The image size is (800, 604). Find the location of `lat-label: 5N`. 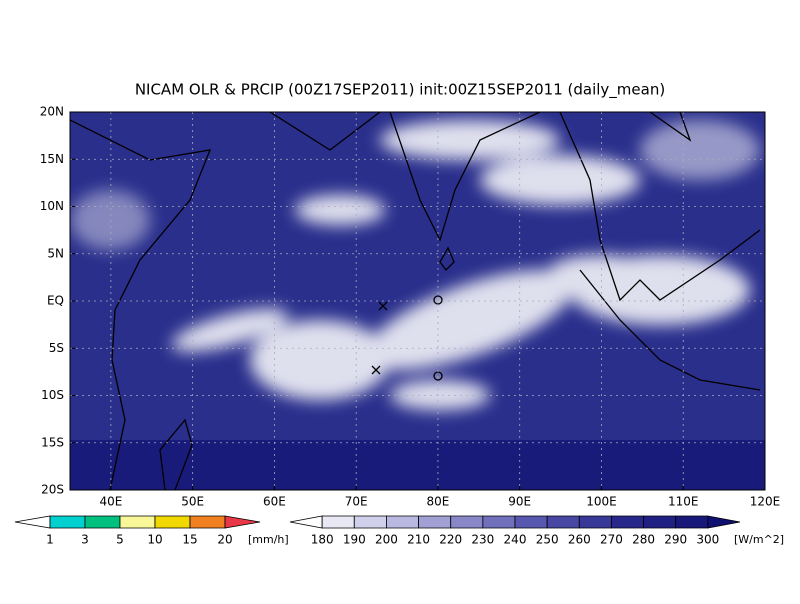

lat-label: 5N is located at coordinates (55, 253).